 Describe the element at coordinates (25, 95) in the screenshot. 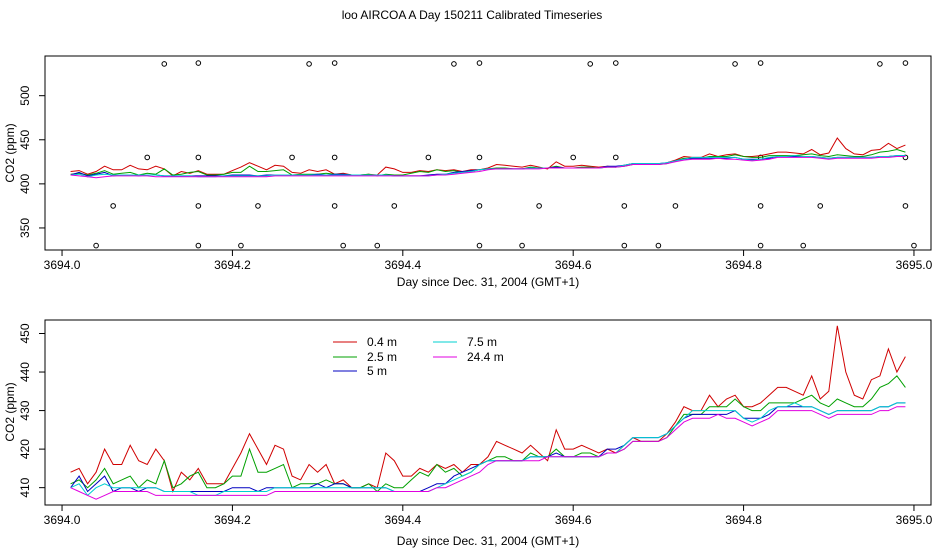

I see `top-y-tick-label: 500` at that location.